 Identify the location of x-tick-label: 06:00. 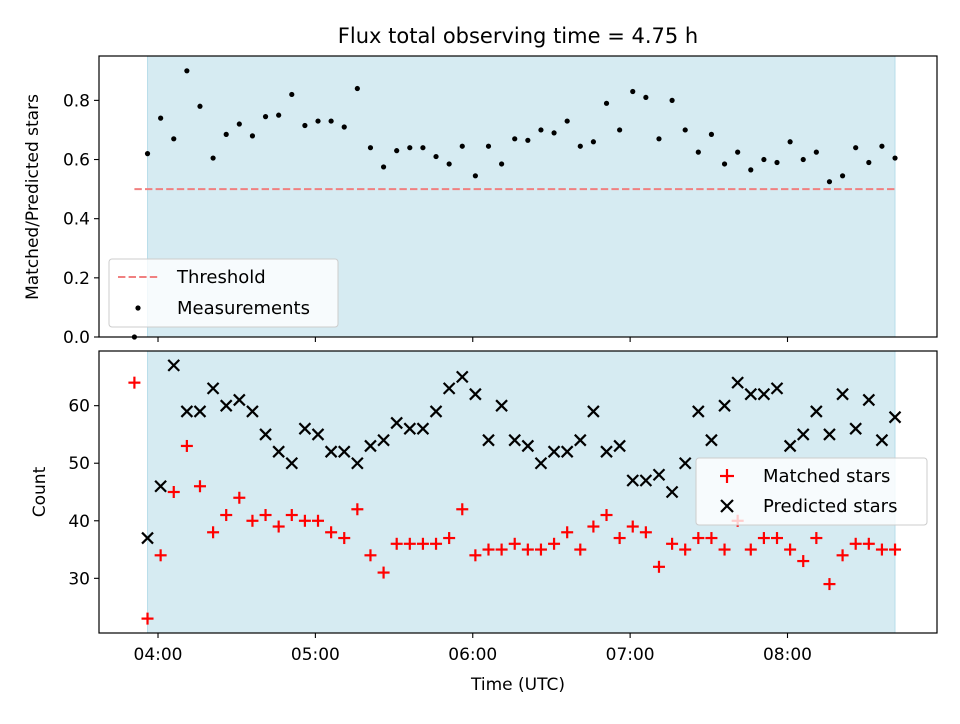
(472, 655).